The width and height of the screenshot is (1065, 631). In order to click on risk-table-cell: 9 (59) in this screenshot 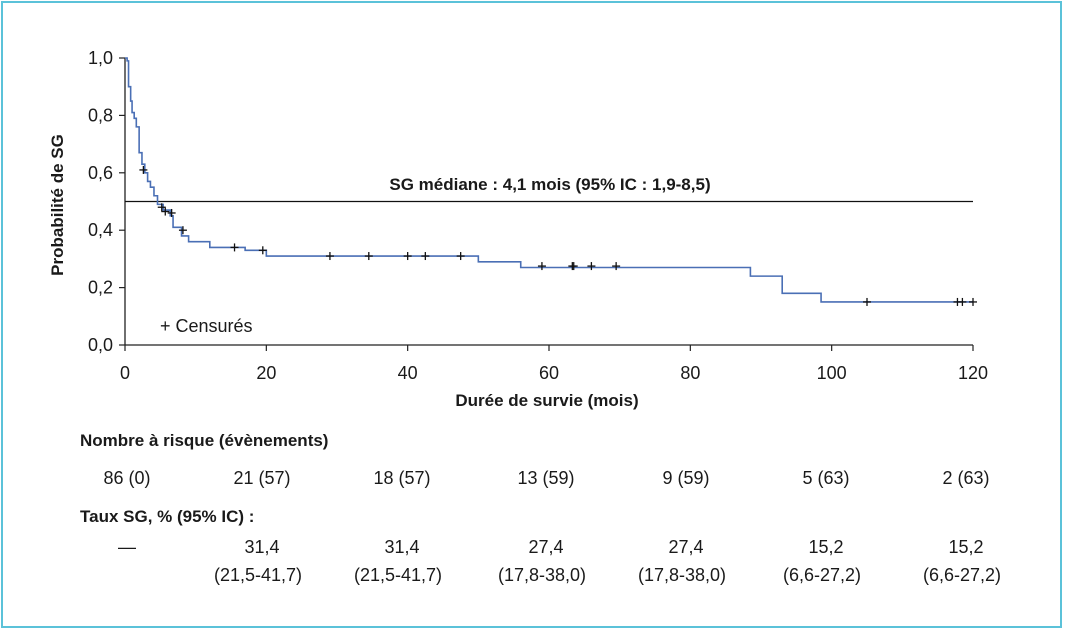, I will do `click(685, 478)`.